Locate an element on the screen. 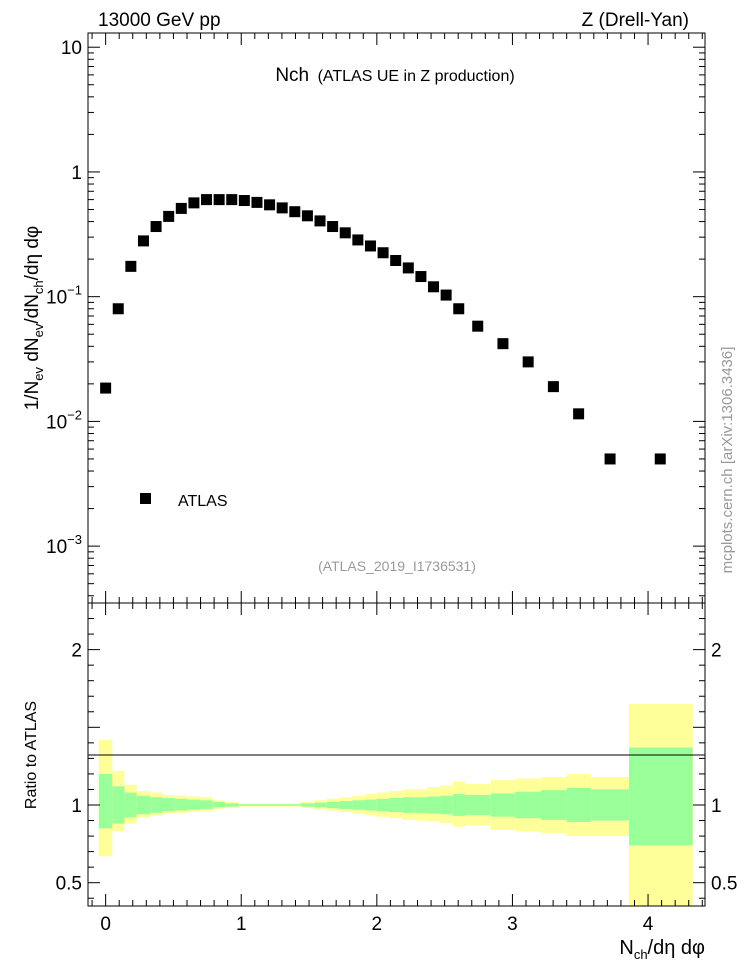 The height and width of the screenshot is (972, 746). plot-title: Nch (ATLAS UE in Z production) is located at coordinates (394, 75).